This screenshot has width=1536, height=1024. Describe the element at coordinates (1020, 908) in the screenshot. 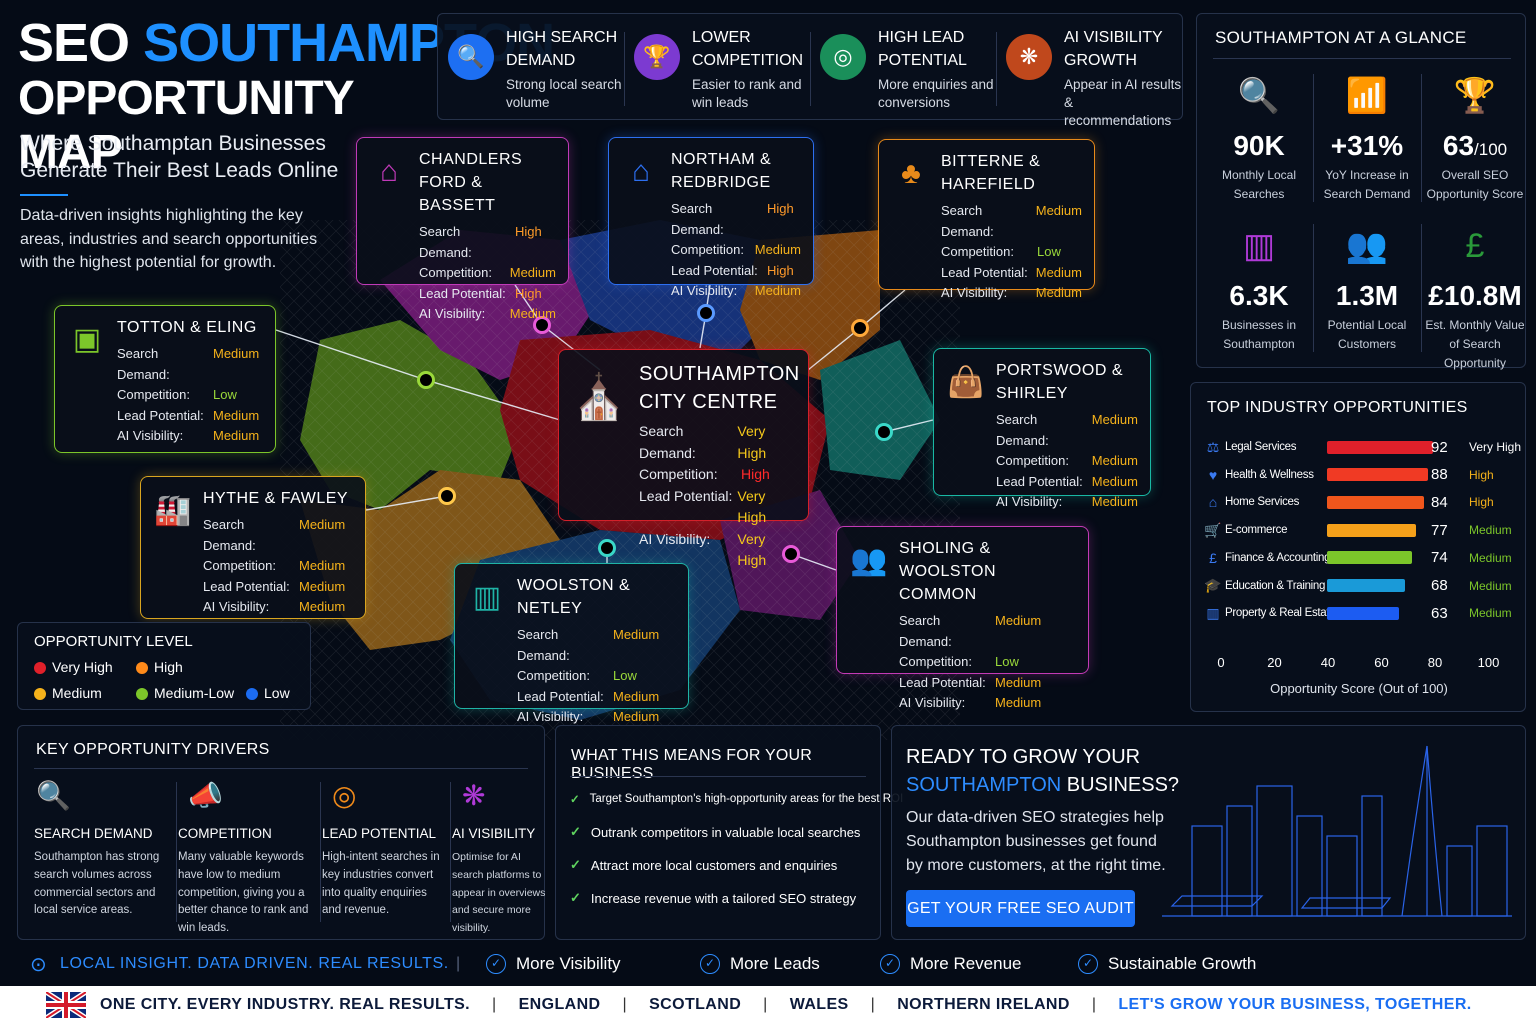

I see `free-audit-button: GET YOUR FREE SEO AUDIT` at that location.